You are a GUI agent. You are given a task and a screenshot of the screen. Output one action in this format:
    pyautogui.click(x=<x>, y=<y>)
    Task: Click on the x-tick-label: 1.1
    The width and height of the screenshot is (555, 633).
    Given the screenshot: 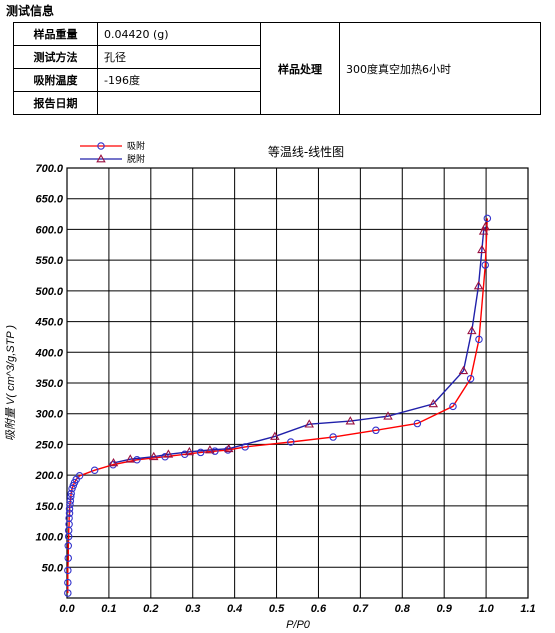 What is the action you would take?
    pyautogui.click(x=527, y=609)
    